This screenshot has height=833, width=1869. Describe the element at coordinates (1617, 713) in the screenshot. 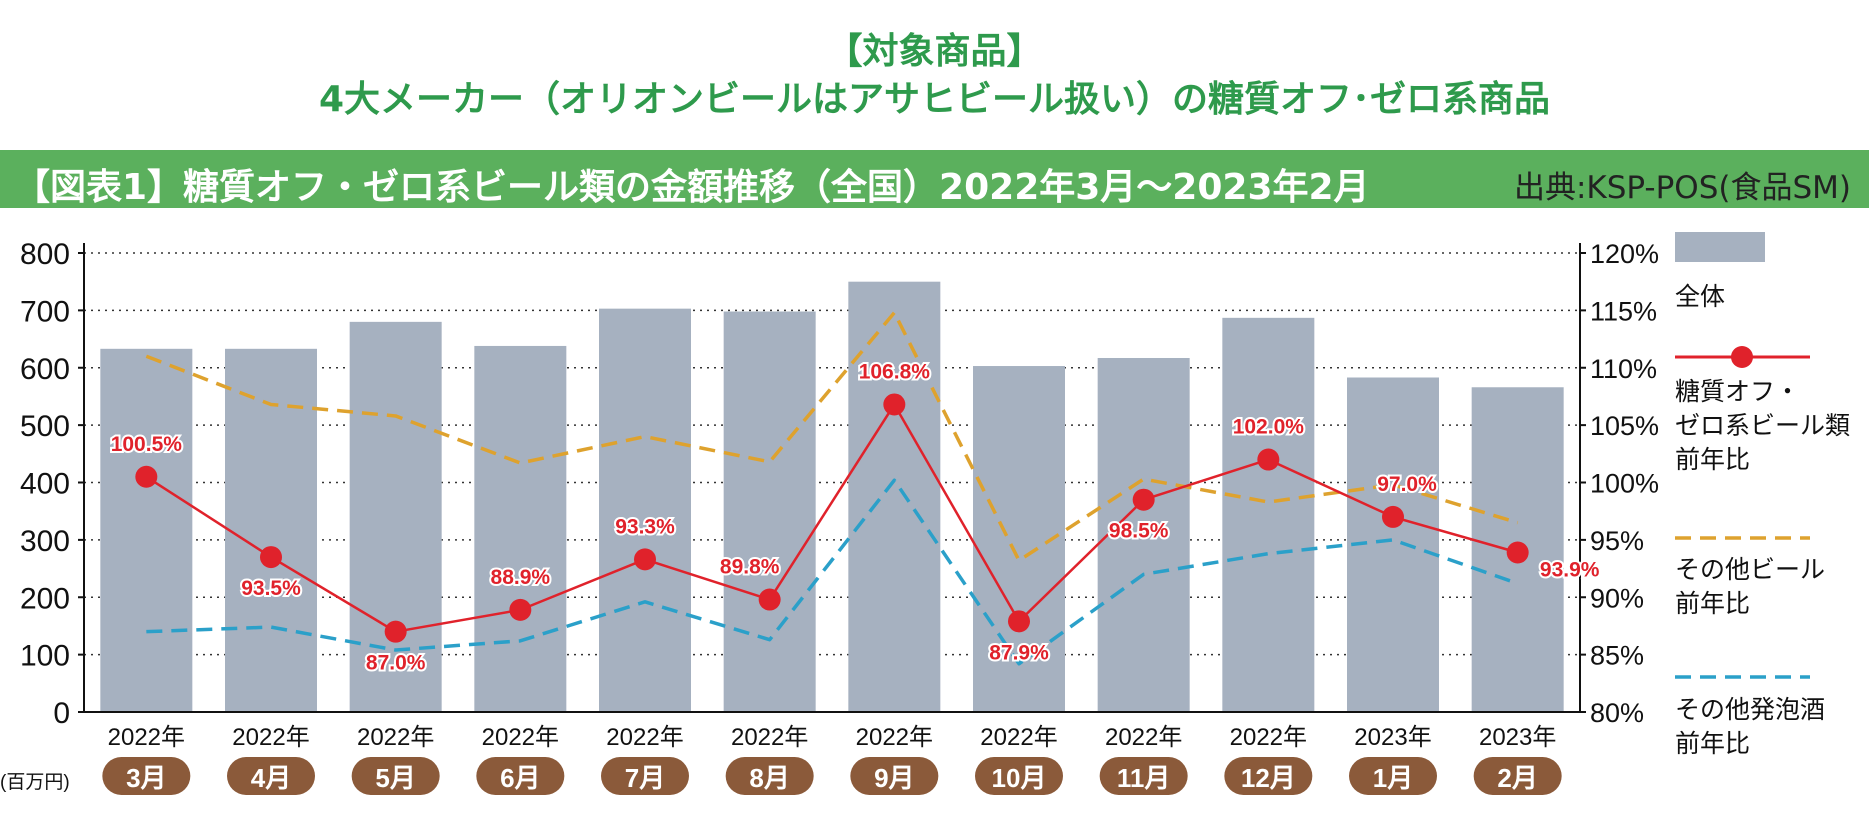

I see `right-tick-label: 80%` at that location.